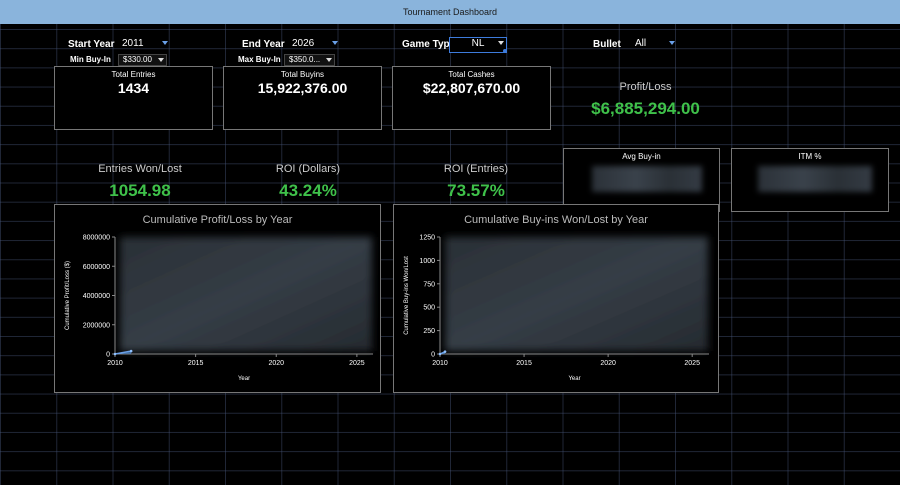  Describe the element at coordinates (68, 295) in the screenshot. I see `y-axis-label: Cumulative Profit/Loss ($)` at that location.